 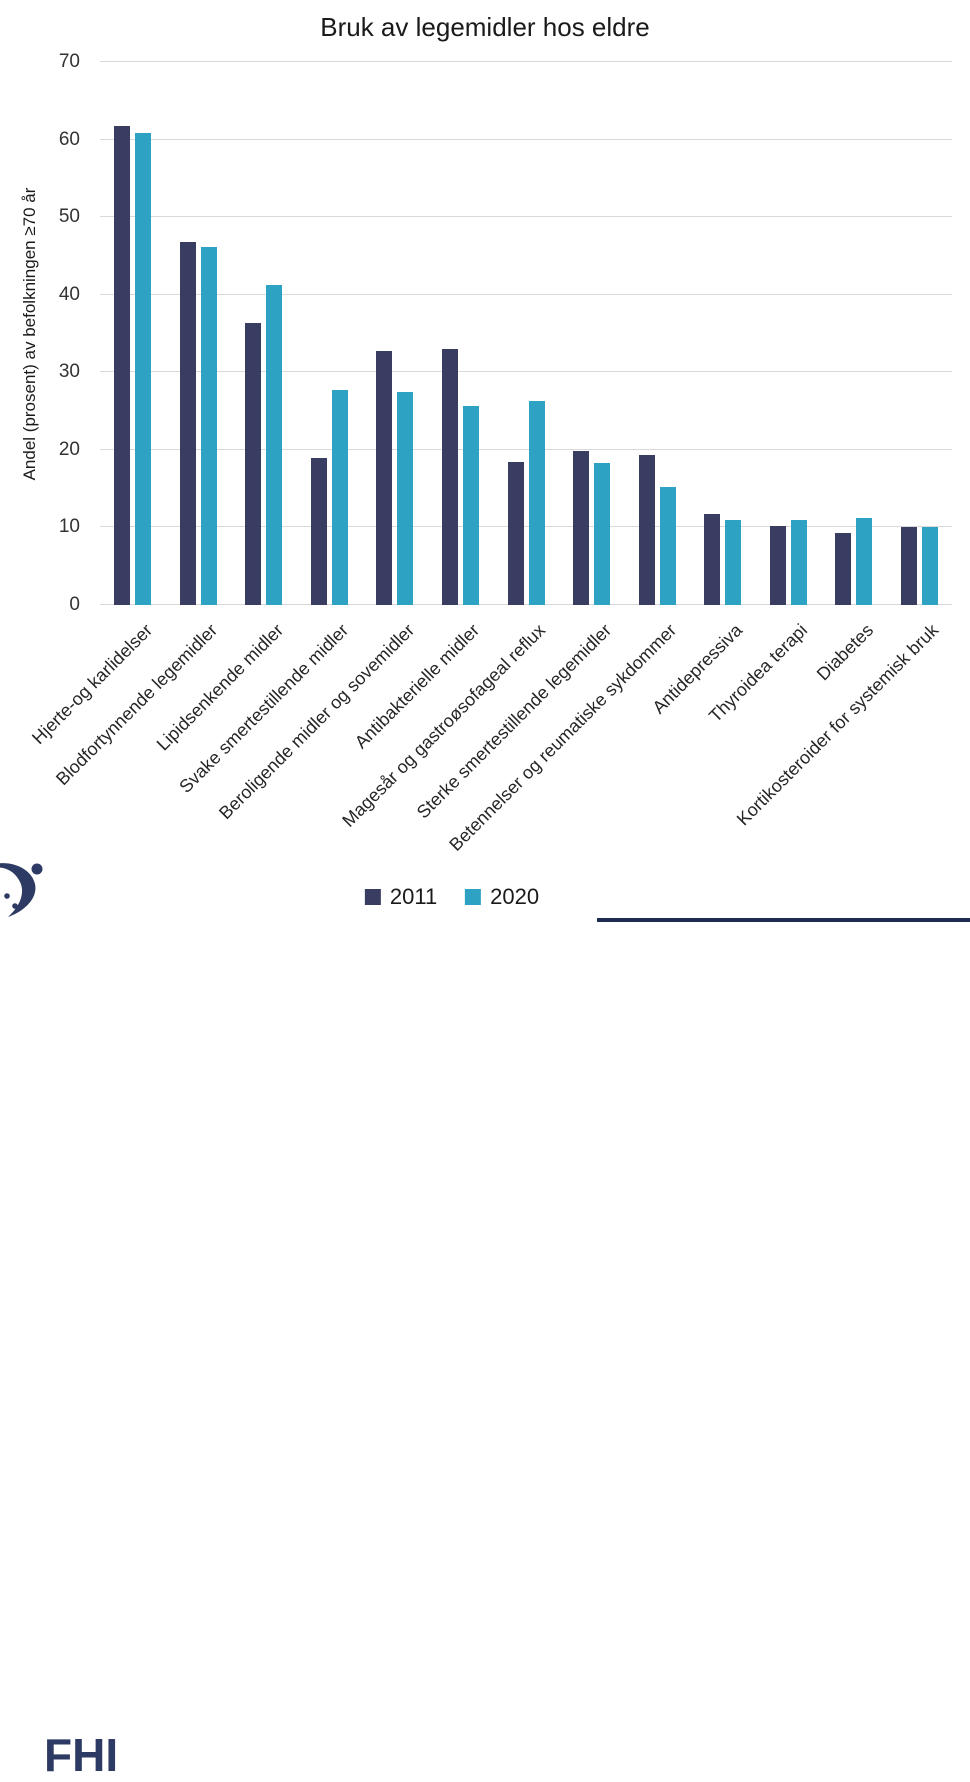 What do you see at coordinates (783, 920) in the screenshot?
I see `bottom-rule` at bounding box center [783, 920].